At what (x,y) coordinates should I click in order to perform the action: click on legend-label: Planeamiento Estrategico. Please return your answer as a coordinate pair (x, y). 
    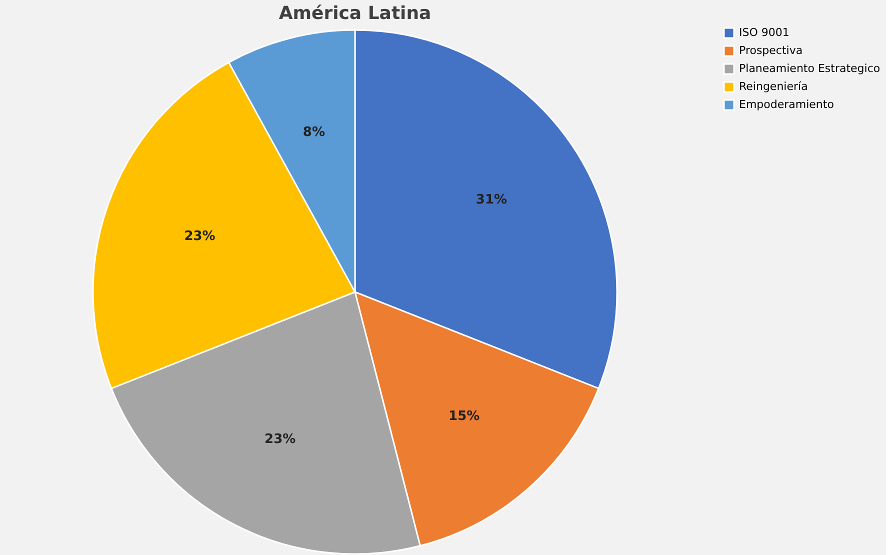
    Looking at the image, I should click on (809, 68).